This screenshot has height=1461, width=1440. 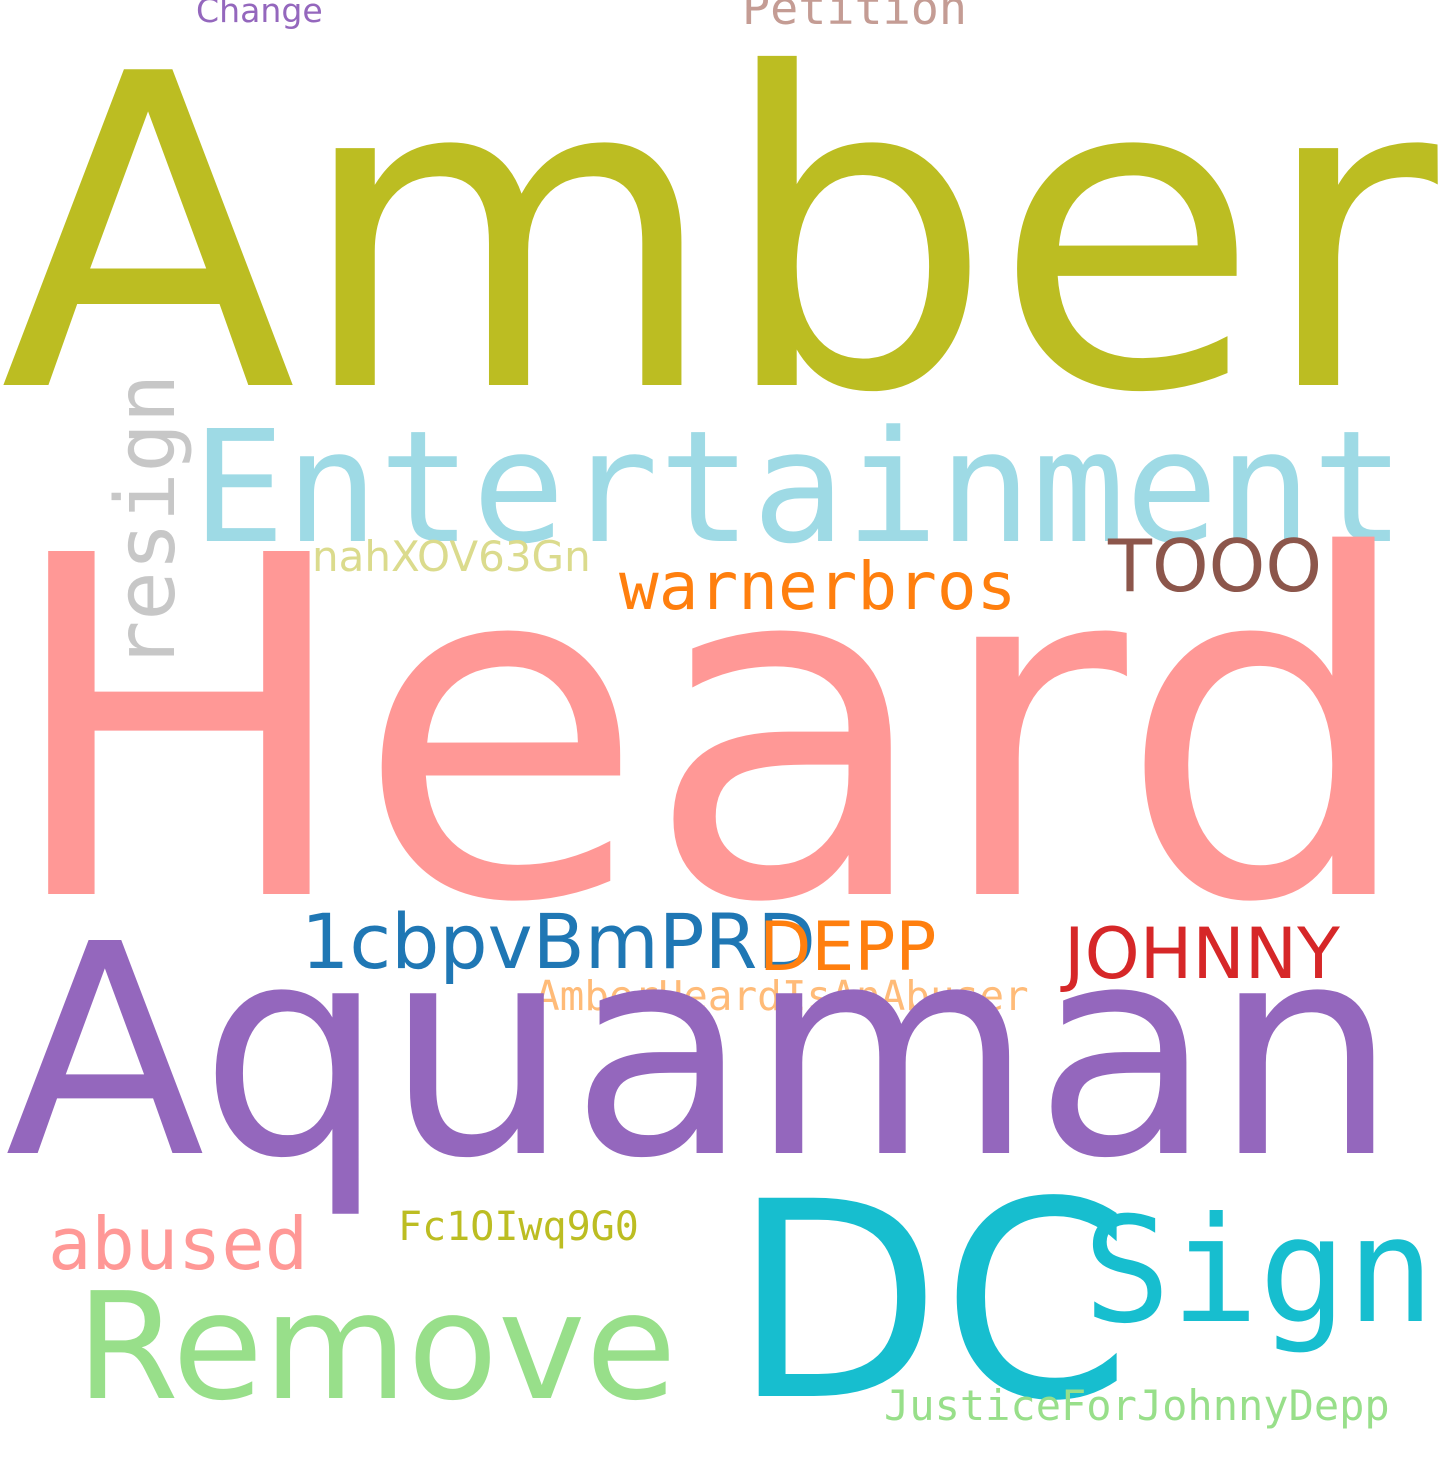 What do you see at coordinates (1215, 566) in the screenshot?
I see `word-tooo: TOOO` at bounding box center [1215, 566].